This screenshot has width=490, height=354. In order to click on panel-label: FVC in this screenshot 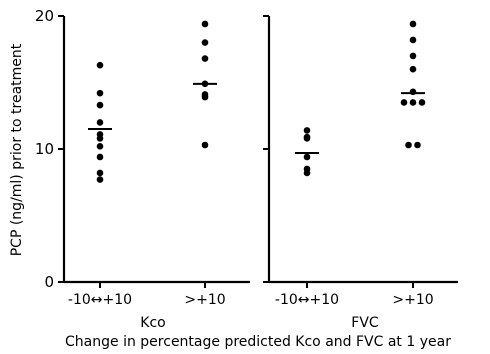, I will do `click(365, 323)`.